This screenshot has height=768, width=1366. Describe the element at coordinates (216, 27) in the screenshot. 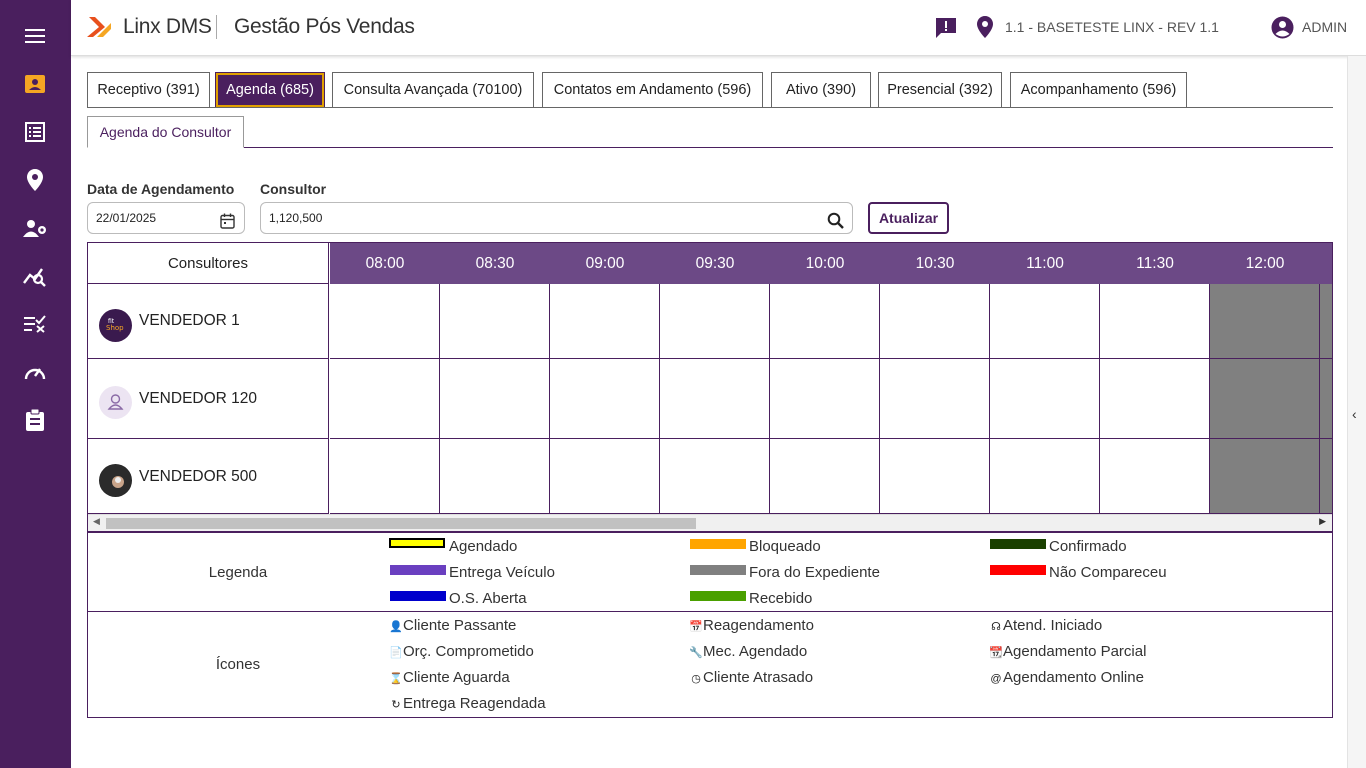

I see `header-divider` at that location.